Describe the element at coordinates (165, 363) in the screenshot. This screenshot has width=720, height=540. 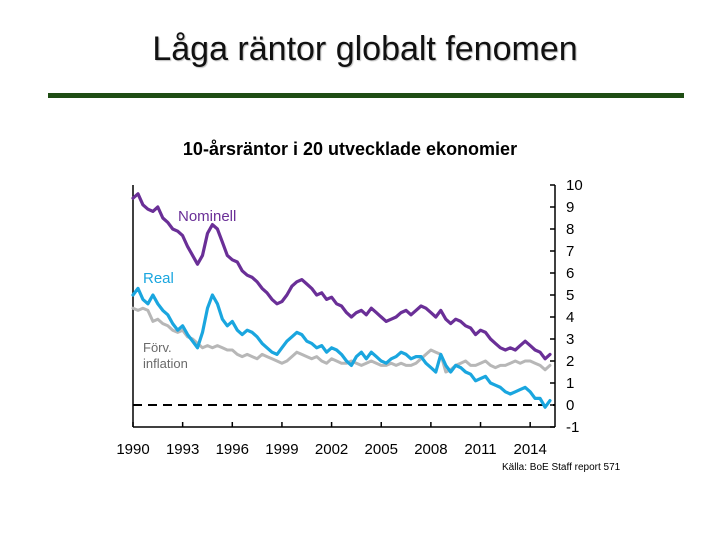
I see `inflation-label-line2: inflation` at that location.